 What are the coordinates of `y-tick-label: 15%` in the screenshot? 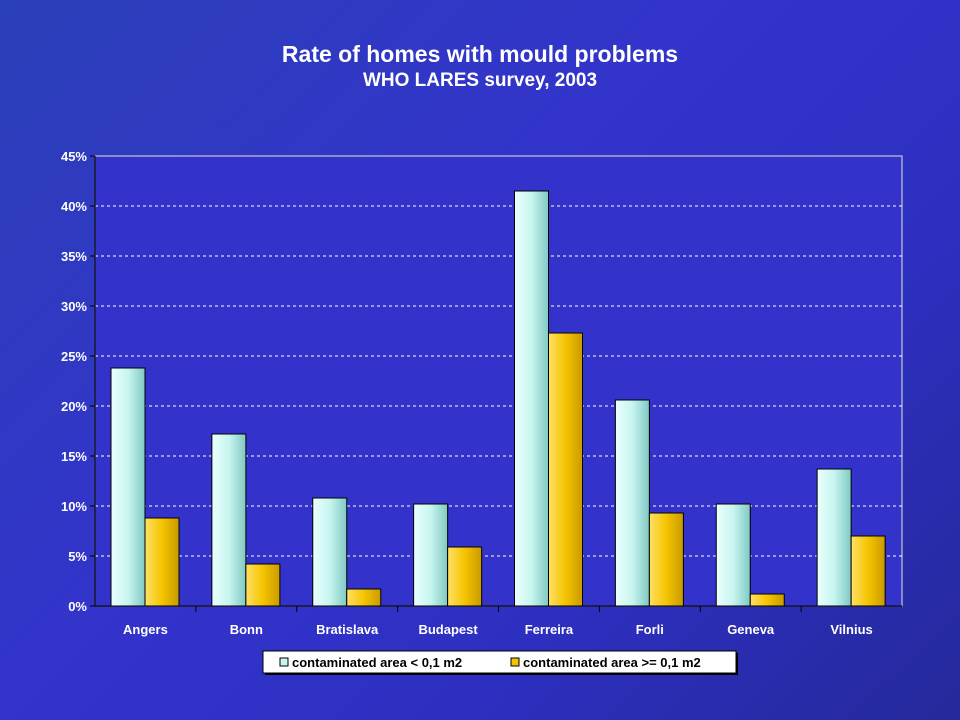 It's located at (74, 456).